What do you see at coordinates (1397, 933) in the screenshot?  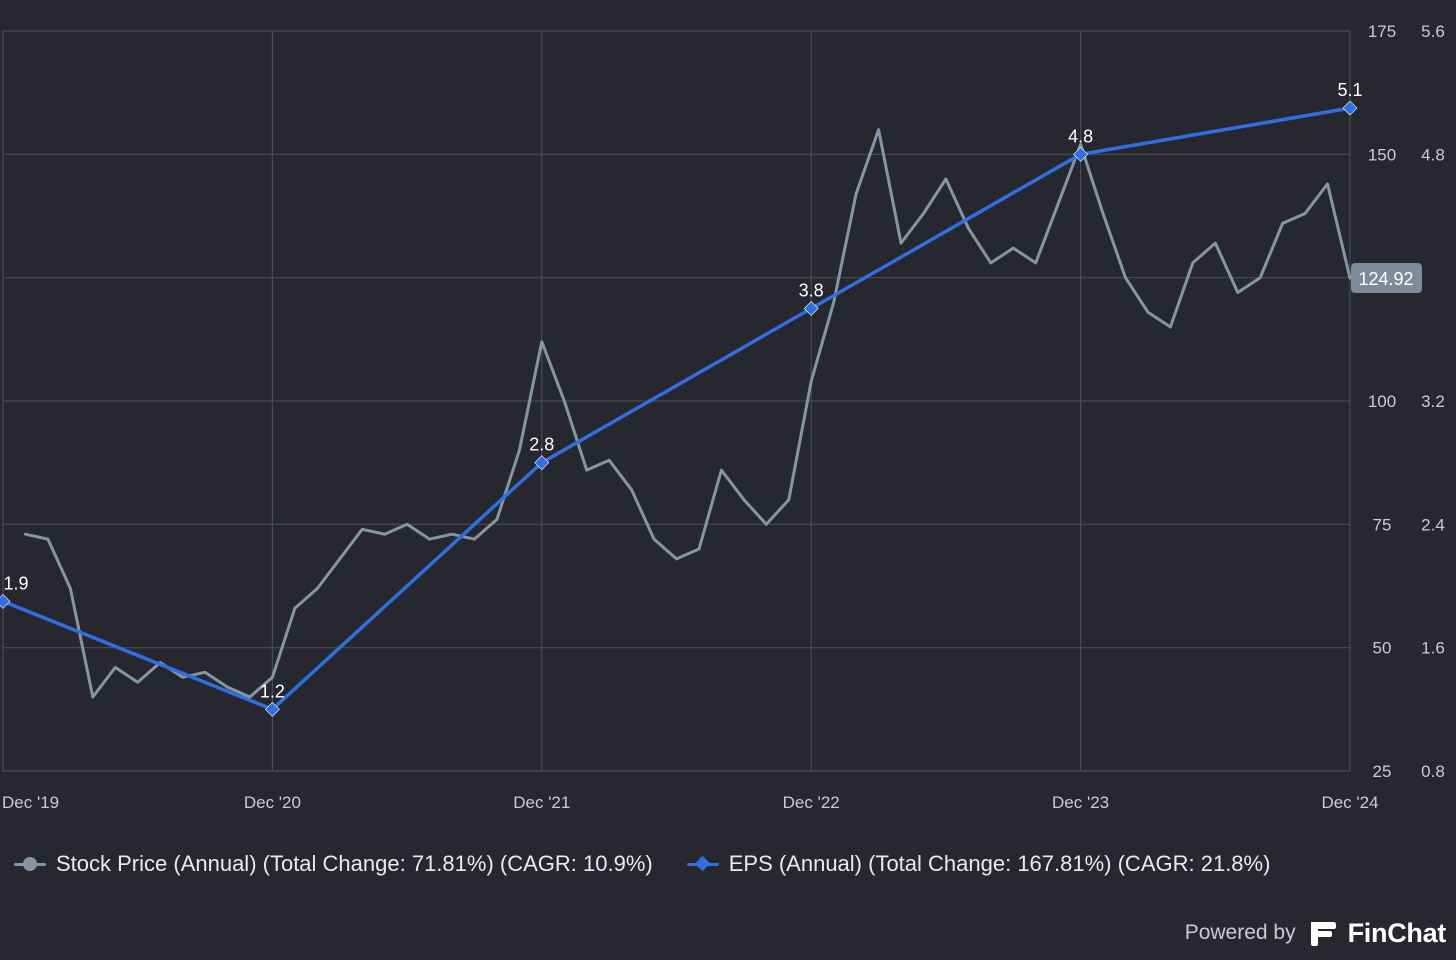 I see `finchat-brand-name: FinChat` at bounding box center [1397, 933].